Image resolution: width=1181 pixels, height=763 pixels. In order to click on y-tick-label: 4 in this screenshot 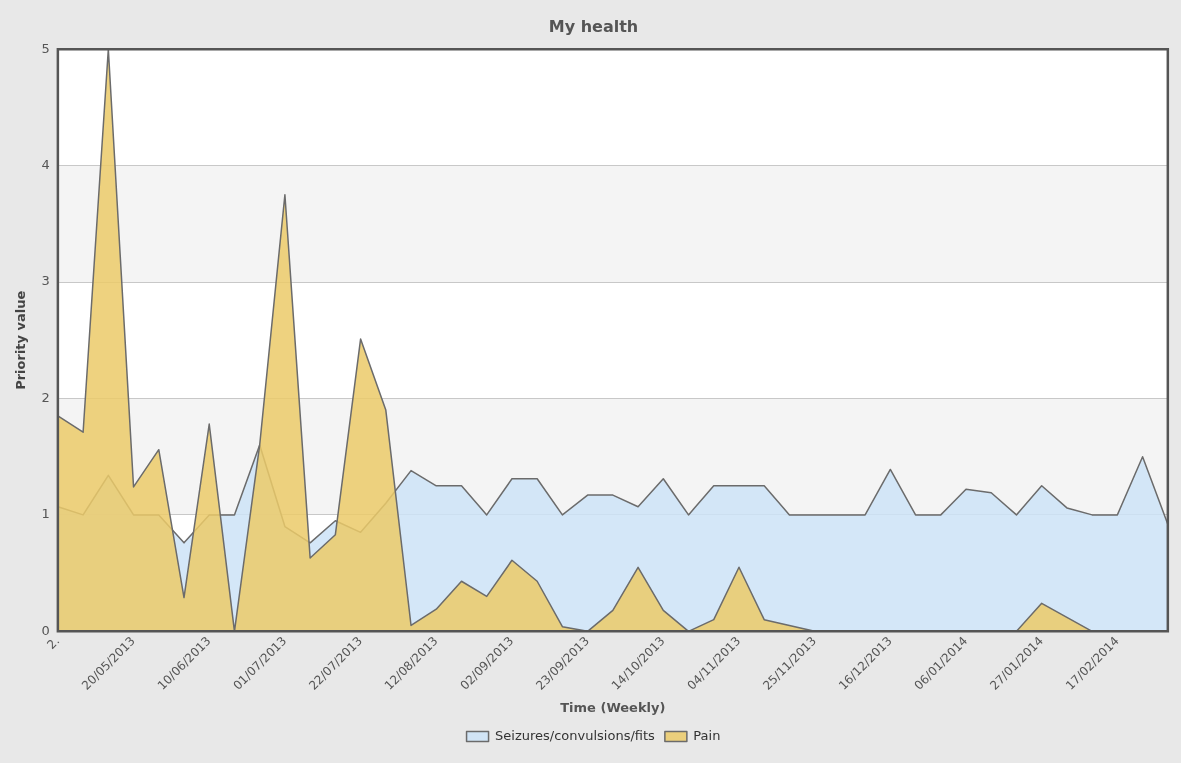, I will do `click(45, 164)`.